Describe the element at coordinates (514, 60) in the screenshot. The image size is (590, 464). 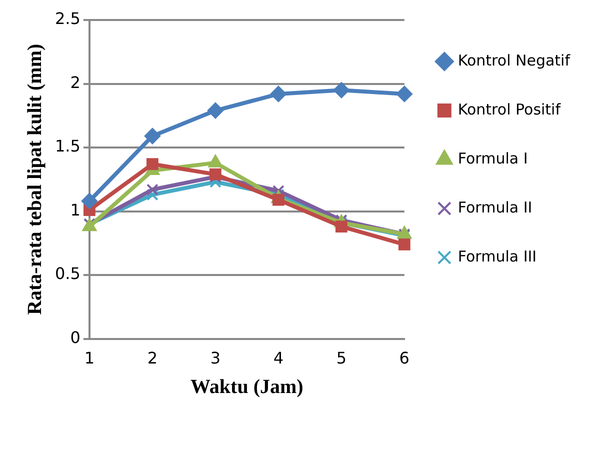
I see `legend-label: Kontrol Negatif` at that location.